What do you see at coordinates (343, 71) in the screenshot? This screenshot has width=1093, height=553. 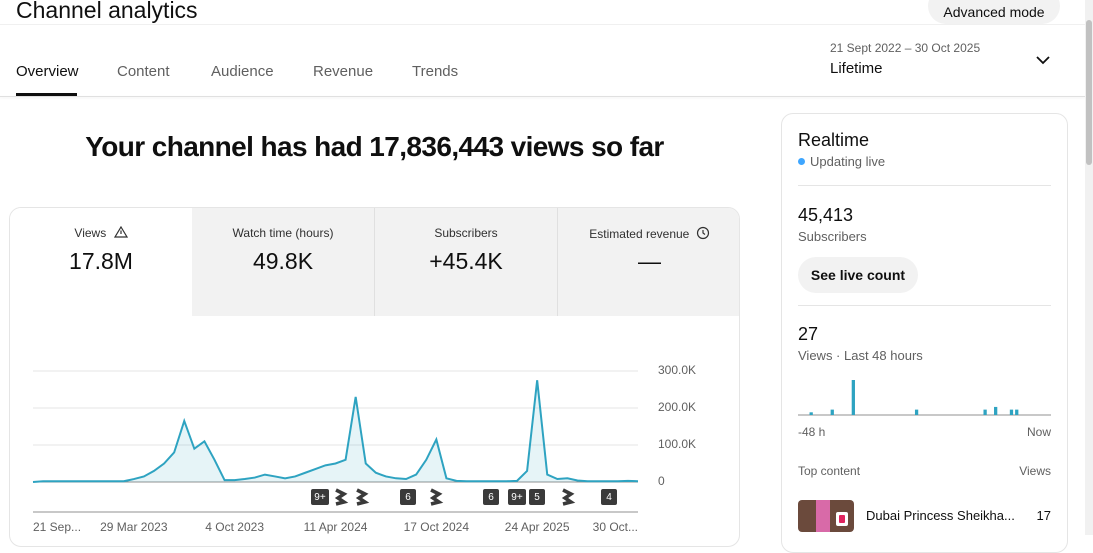 I see `tab: Revenue` at bounding box center [343, 71].